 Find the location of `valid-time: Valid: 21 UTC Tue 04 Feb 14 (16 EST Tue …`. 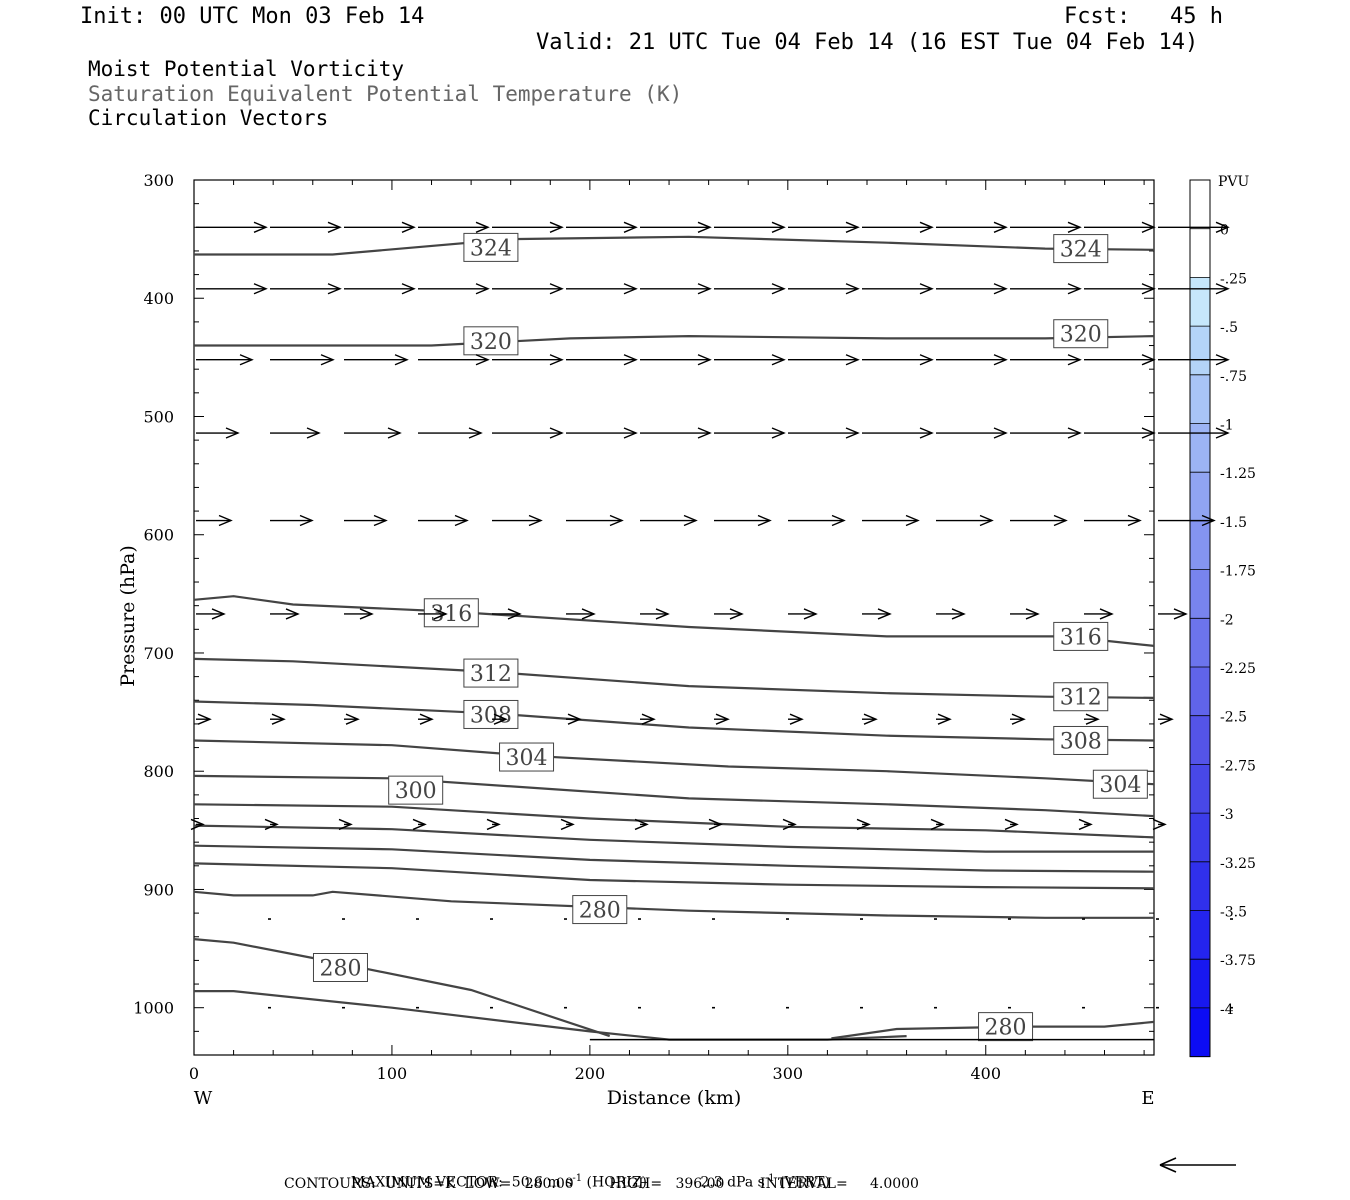

valid-time: Valid: 21 UTC Tue 04 Feb 14 (16 EST Tue … is located at coordinates (867, 42).